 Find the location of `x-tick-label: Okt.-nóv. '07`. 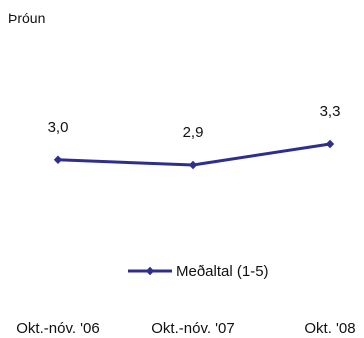

x-tick-label: Okt.-nóv. '07 is located at coordinates (192, 328).